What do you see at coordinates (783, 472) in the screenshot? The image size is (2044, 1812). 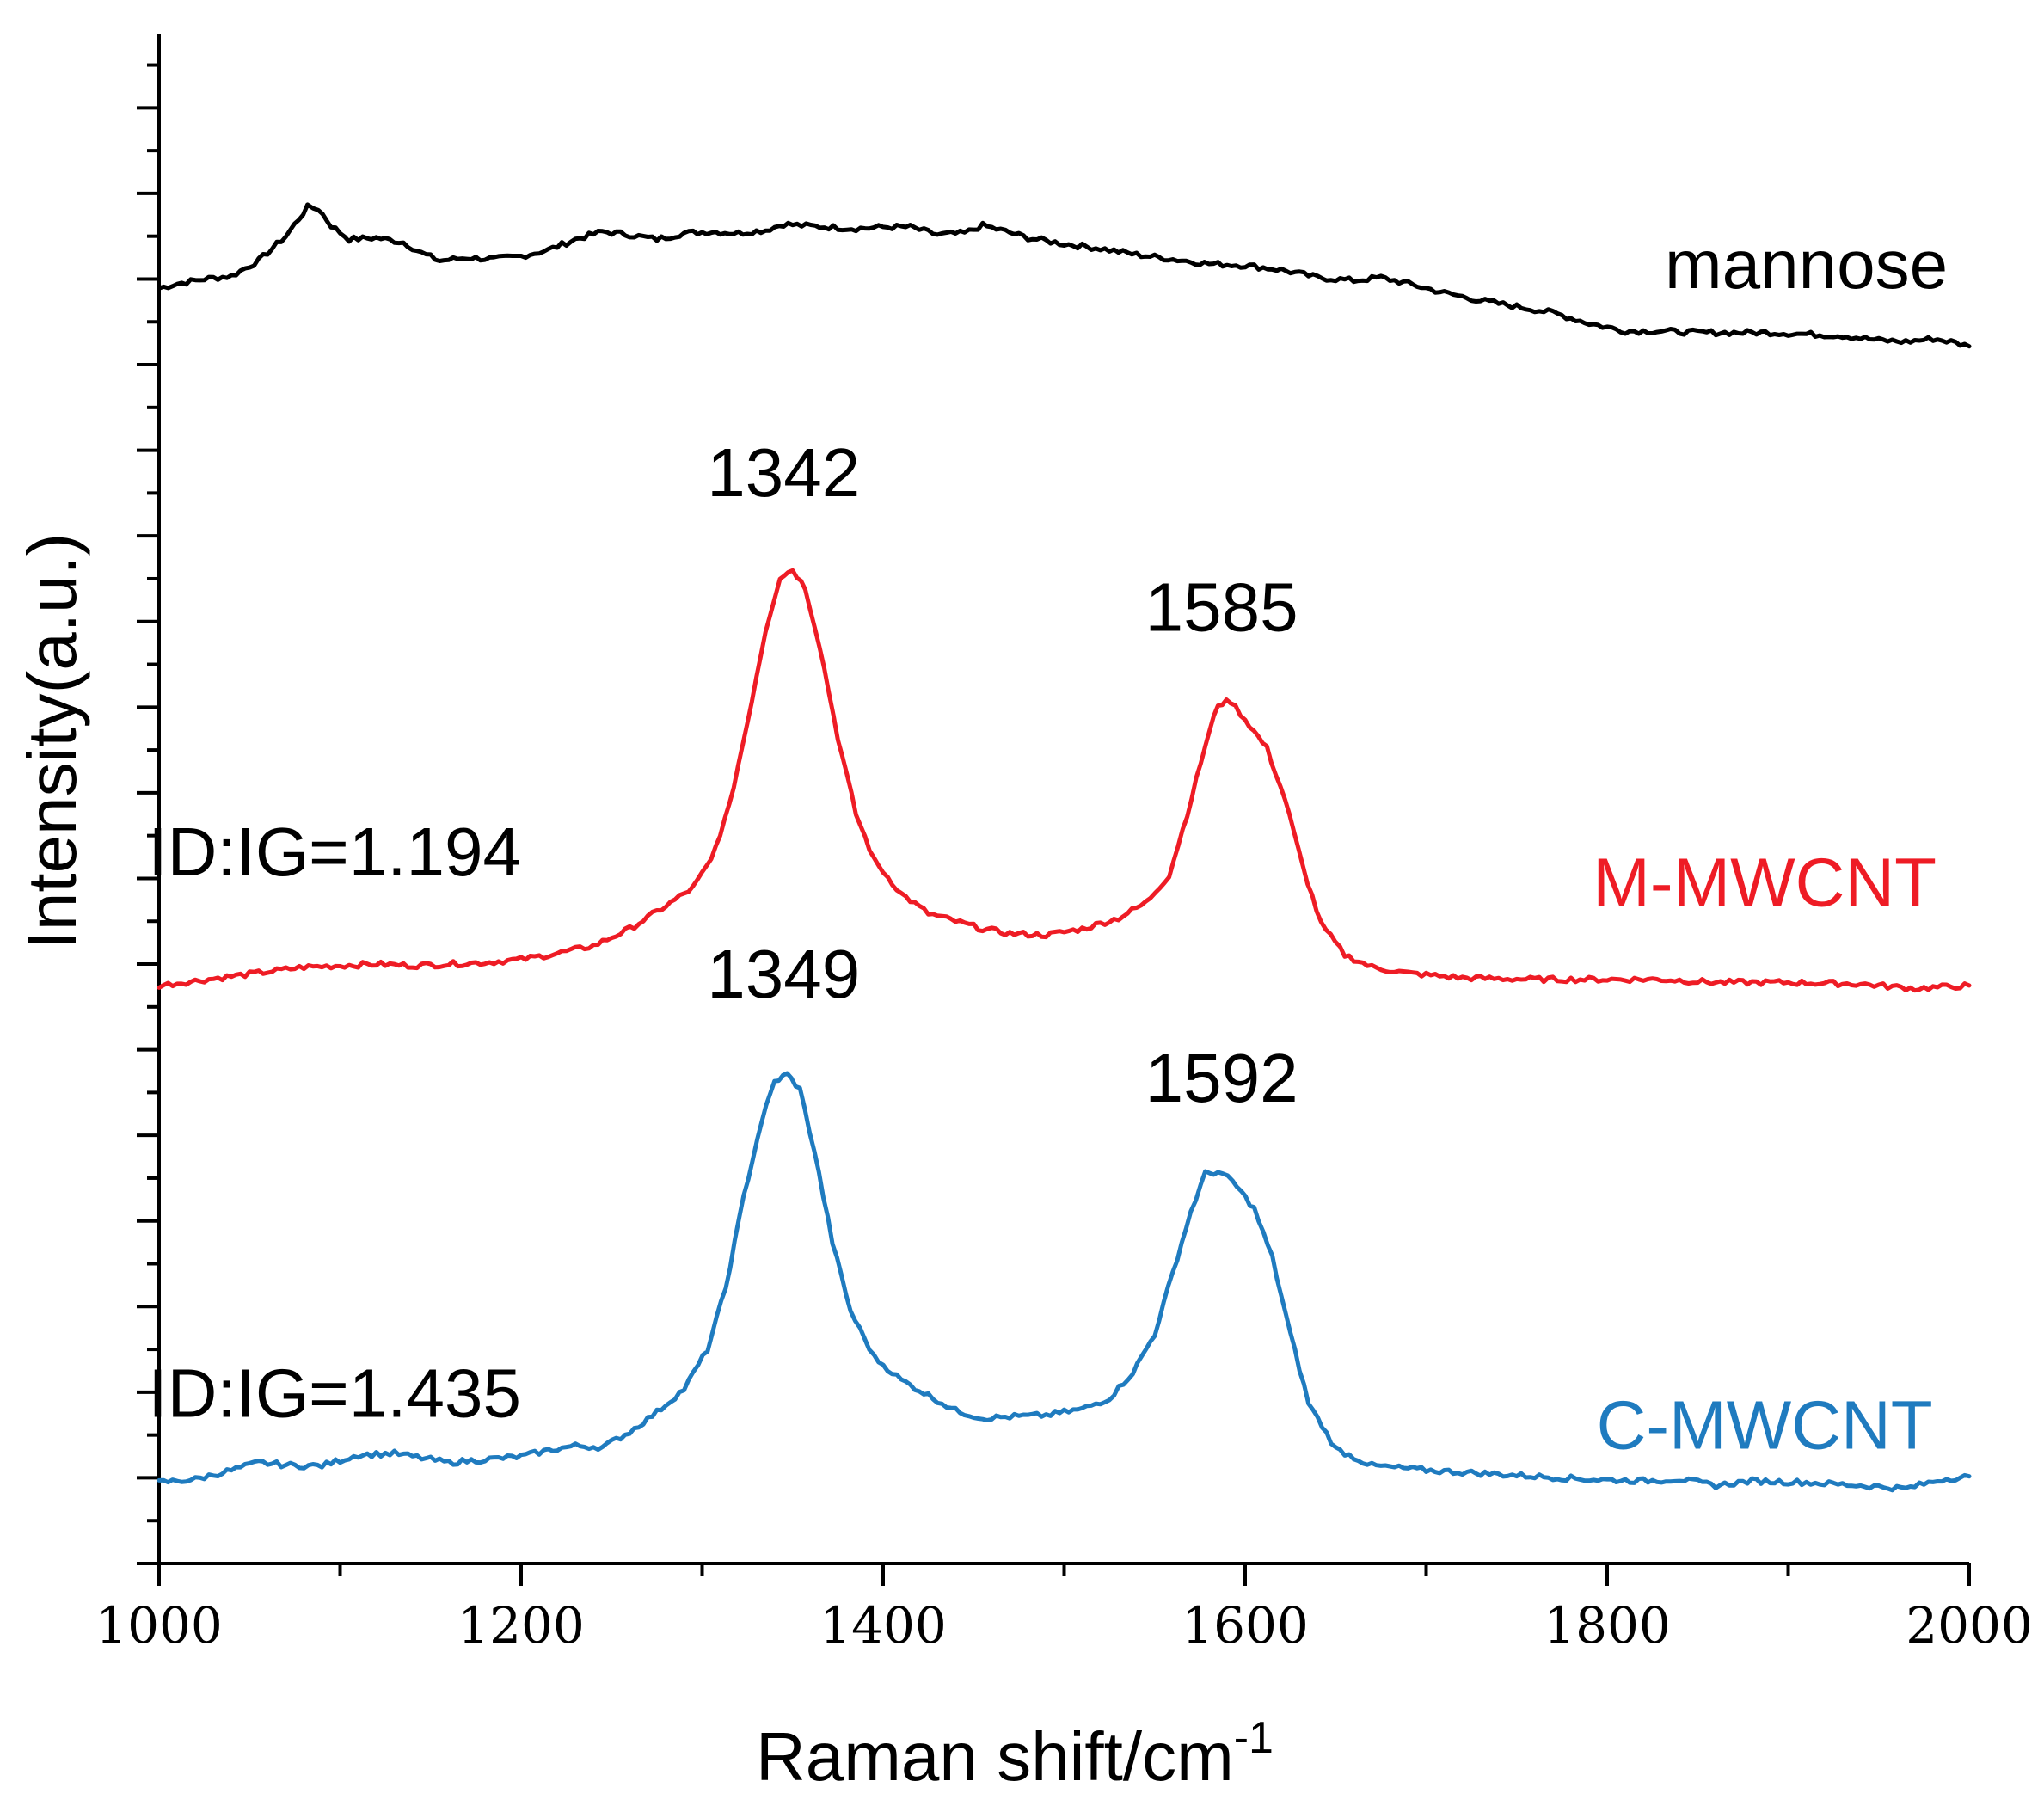 I see `annotation-label: 1342` at bounding box center [783, 472].